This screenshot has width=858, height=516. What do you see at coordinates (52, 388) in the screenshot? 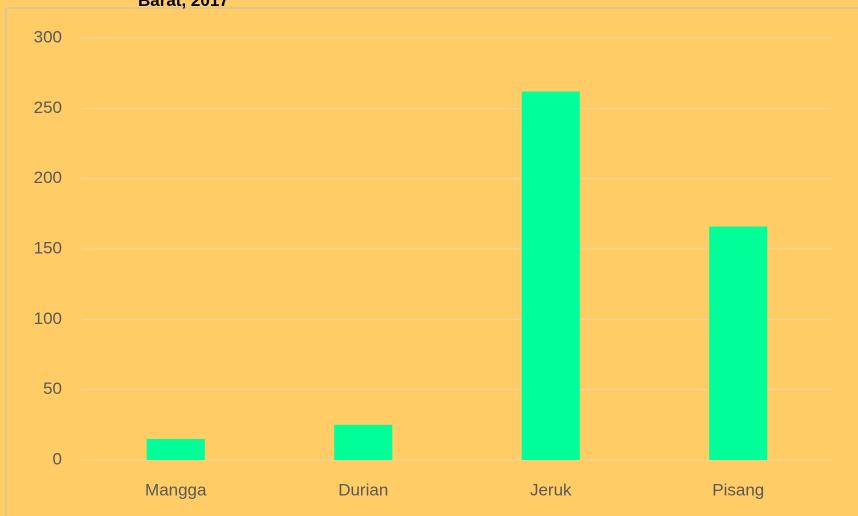
I see `y-tick-label: 50` at bounding box center [52, 388].